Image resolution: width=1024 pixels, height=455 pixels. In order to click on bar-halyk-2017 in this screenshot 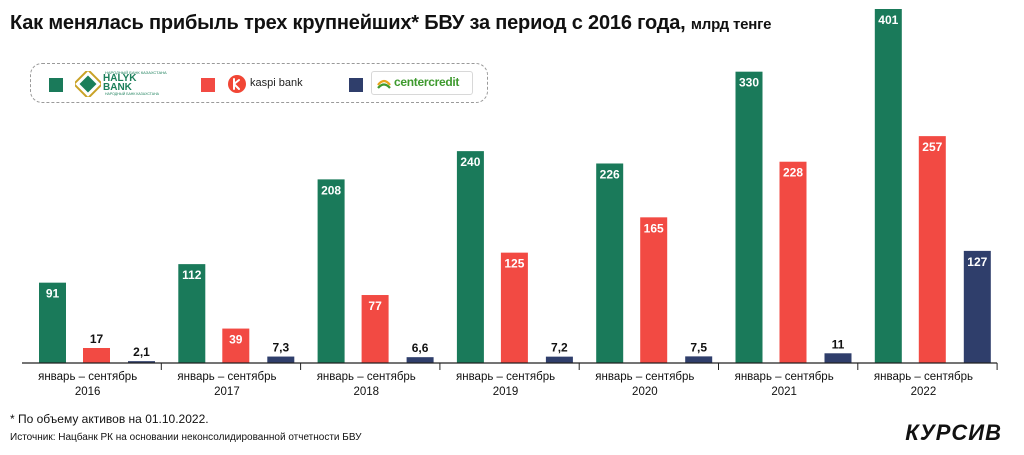, I will do `click(192, 313)`.